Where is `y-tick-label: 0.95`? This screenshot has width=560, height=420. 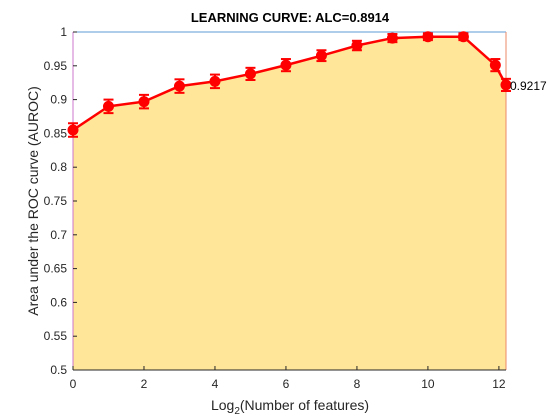
y-tick-label: 0.95 is located at coordinates (56, 66).